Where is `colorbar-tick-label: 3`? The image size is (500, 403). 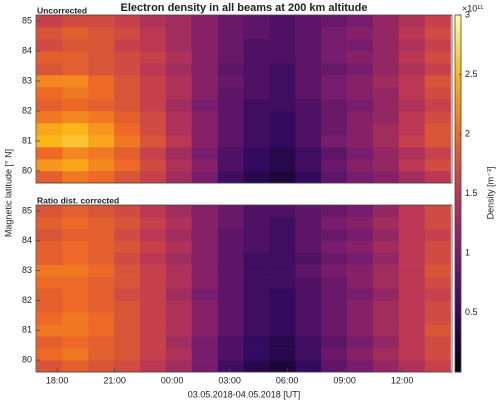
colorbar-tick-label: 3 is located at coordinates (467, 14).